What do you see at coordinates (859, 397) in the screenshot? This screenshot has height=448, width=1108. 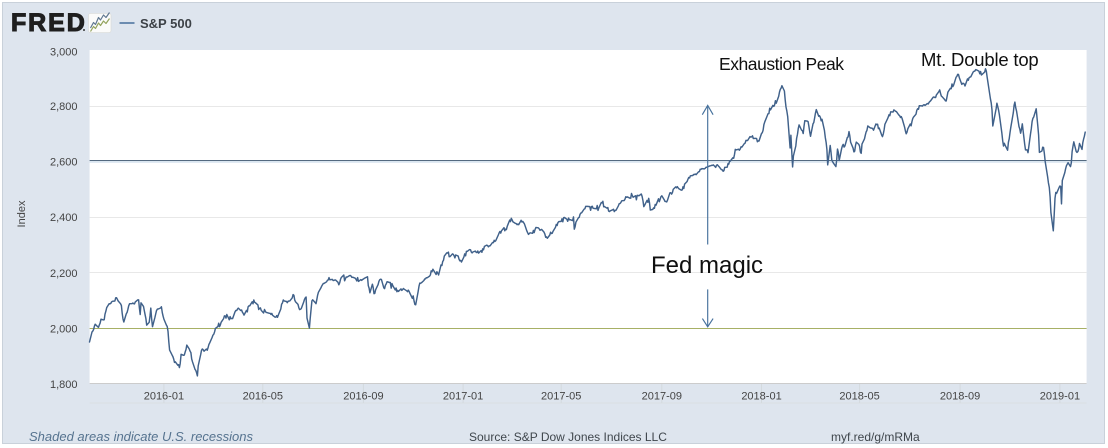 I see `svg-text: 2018-05` at bounding box center [859, 397].